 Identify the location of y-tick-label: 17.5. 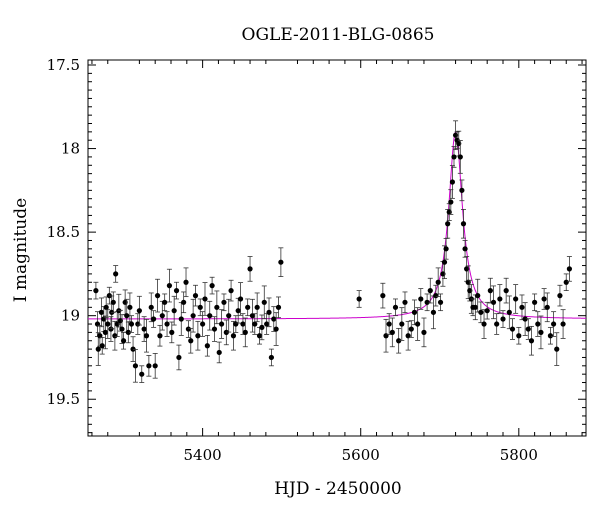
(63, 65).